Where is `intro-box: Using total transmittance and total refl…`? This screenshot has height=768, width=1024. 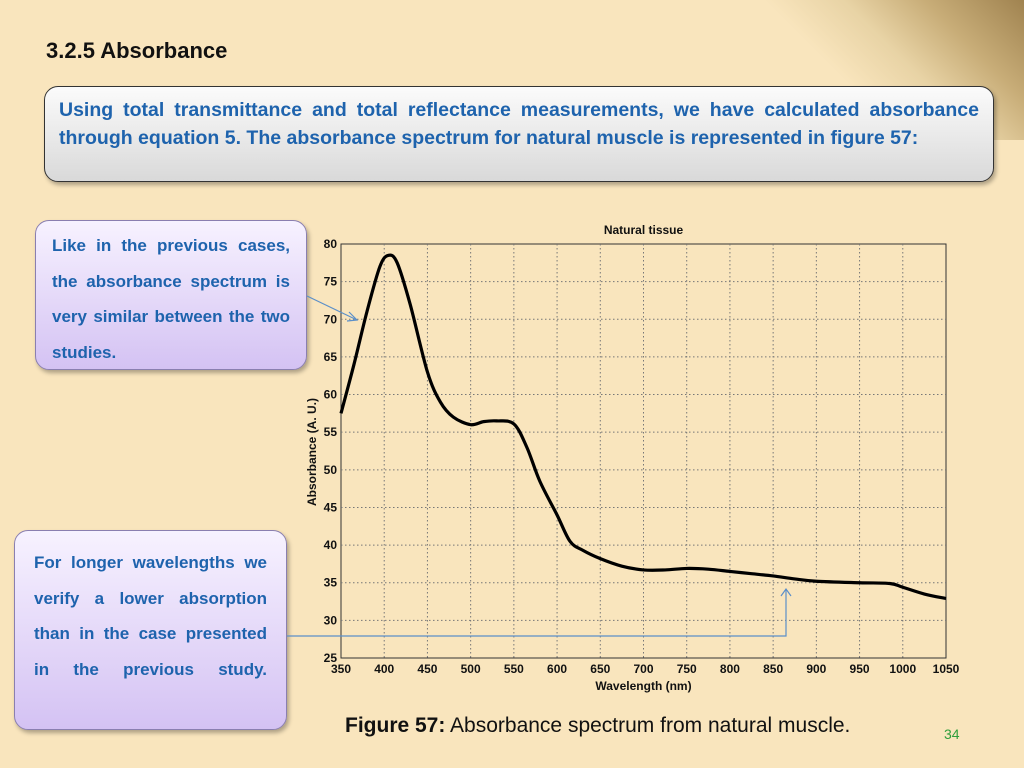 intro-box: Using total transmittance and total refl… is located at coordinates (519, 134).